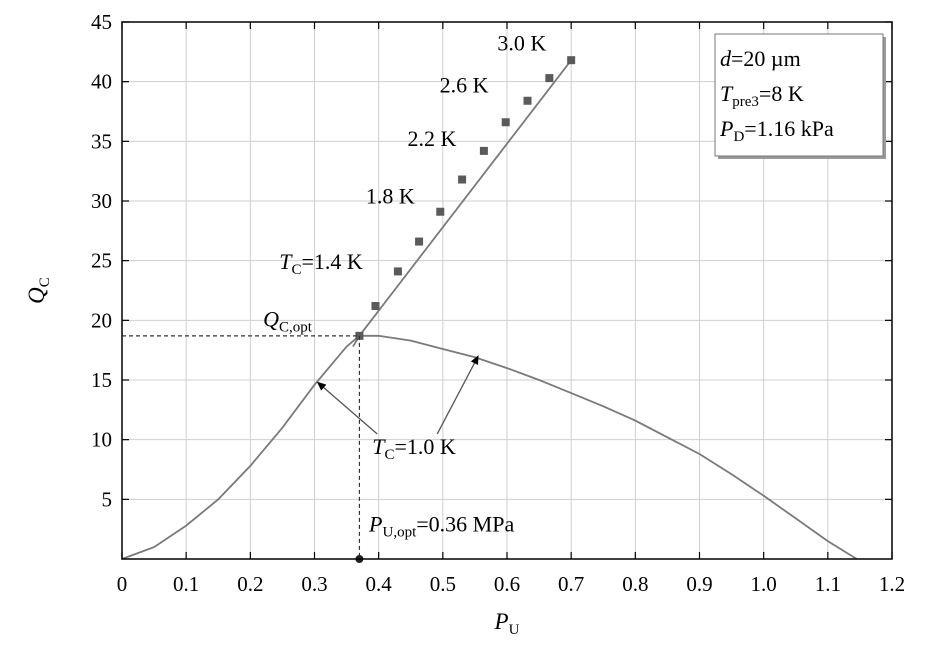 The width and height of the screenshot is (934, 647). Describe the element at coordinates (101, 440) in the screenshot. I see `y-tick-label: 10` at that location.